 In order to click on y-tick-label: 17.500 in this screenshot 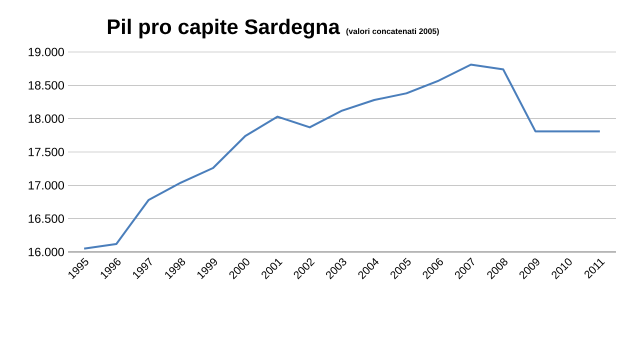, I will do `click(46, 152)`.